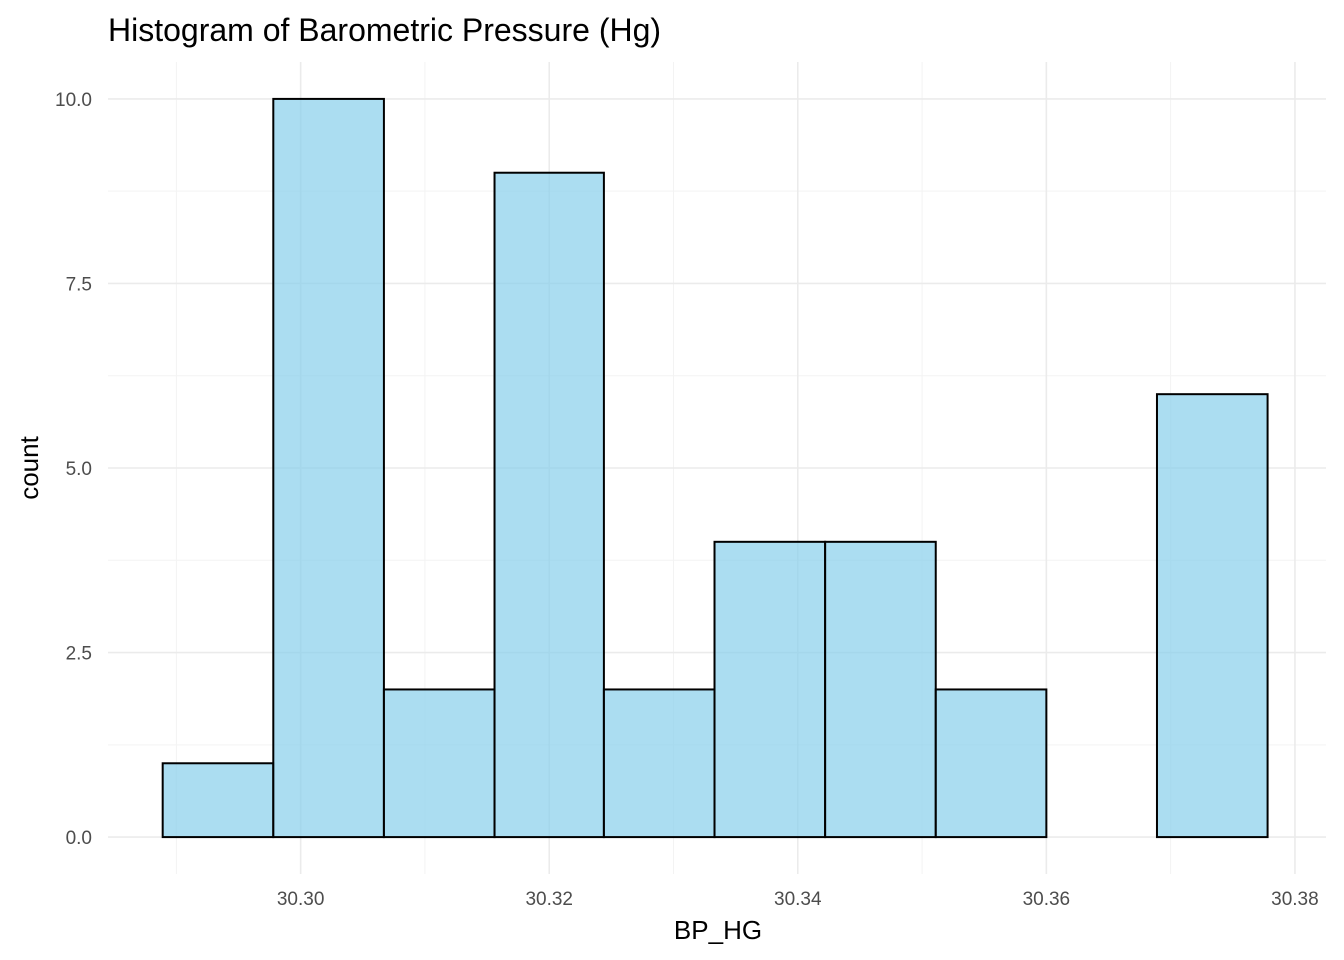 This screenshot has width=1344, height=960. I want to click on y-tick-label: 2.5, so click(79, 654).